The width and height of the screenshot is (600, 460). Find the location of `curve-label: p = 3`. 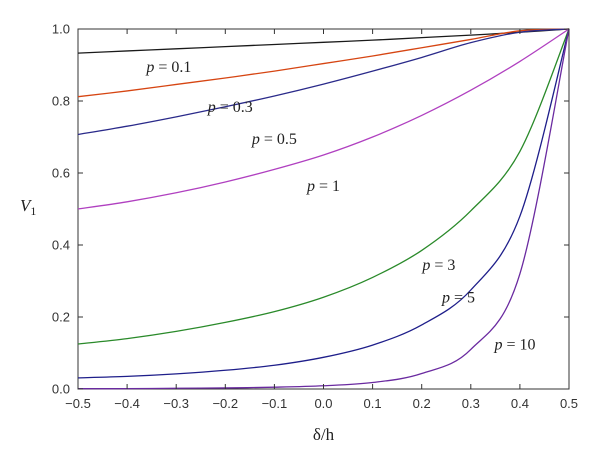

curve-label: p = 3 is located at coordinates (438, 265).